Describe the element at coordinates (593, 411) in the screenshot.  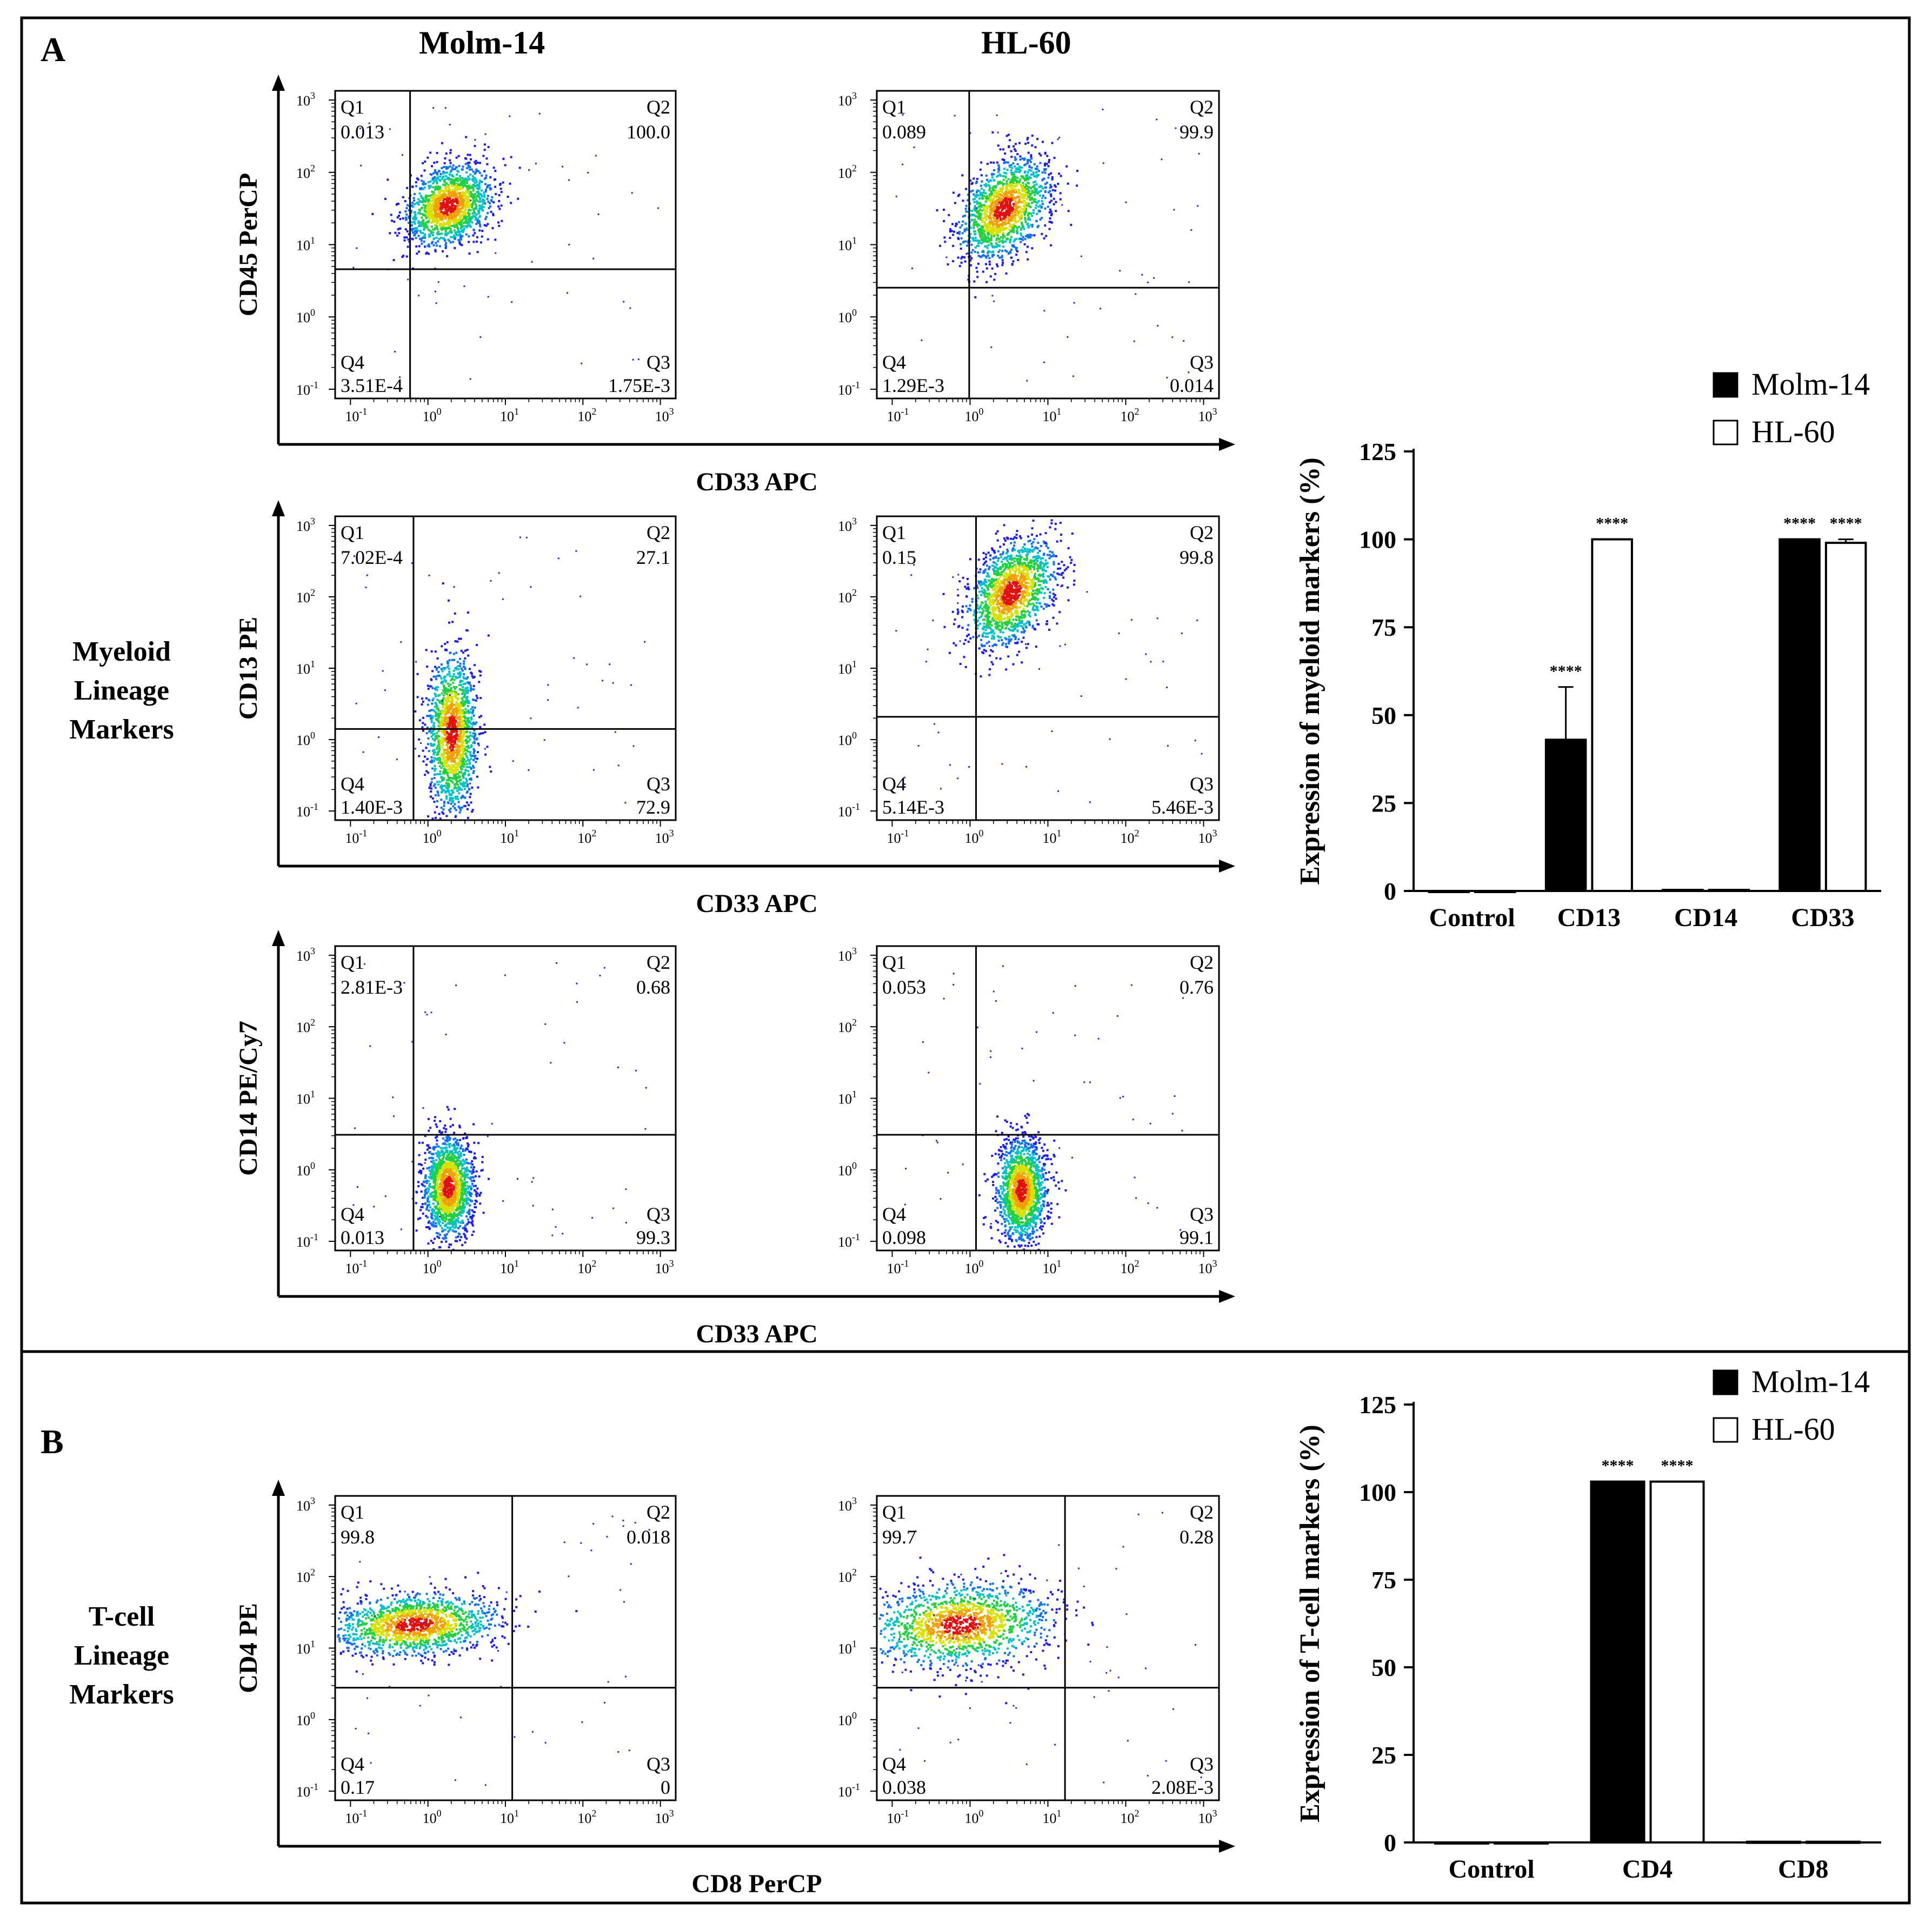
I see `x-tick-exponent: 2` at that location.